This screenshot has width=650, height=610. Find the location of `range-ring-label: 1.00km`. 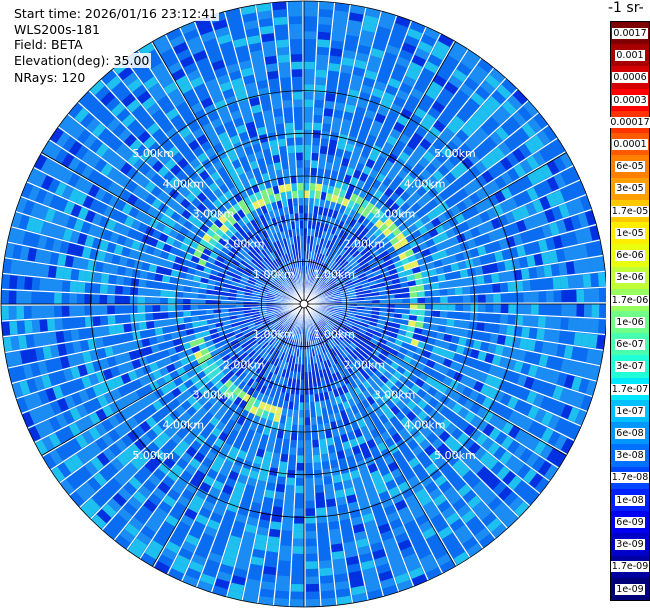

range-ring-label: 1.00km is located at coordinates (274, 274).